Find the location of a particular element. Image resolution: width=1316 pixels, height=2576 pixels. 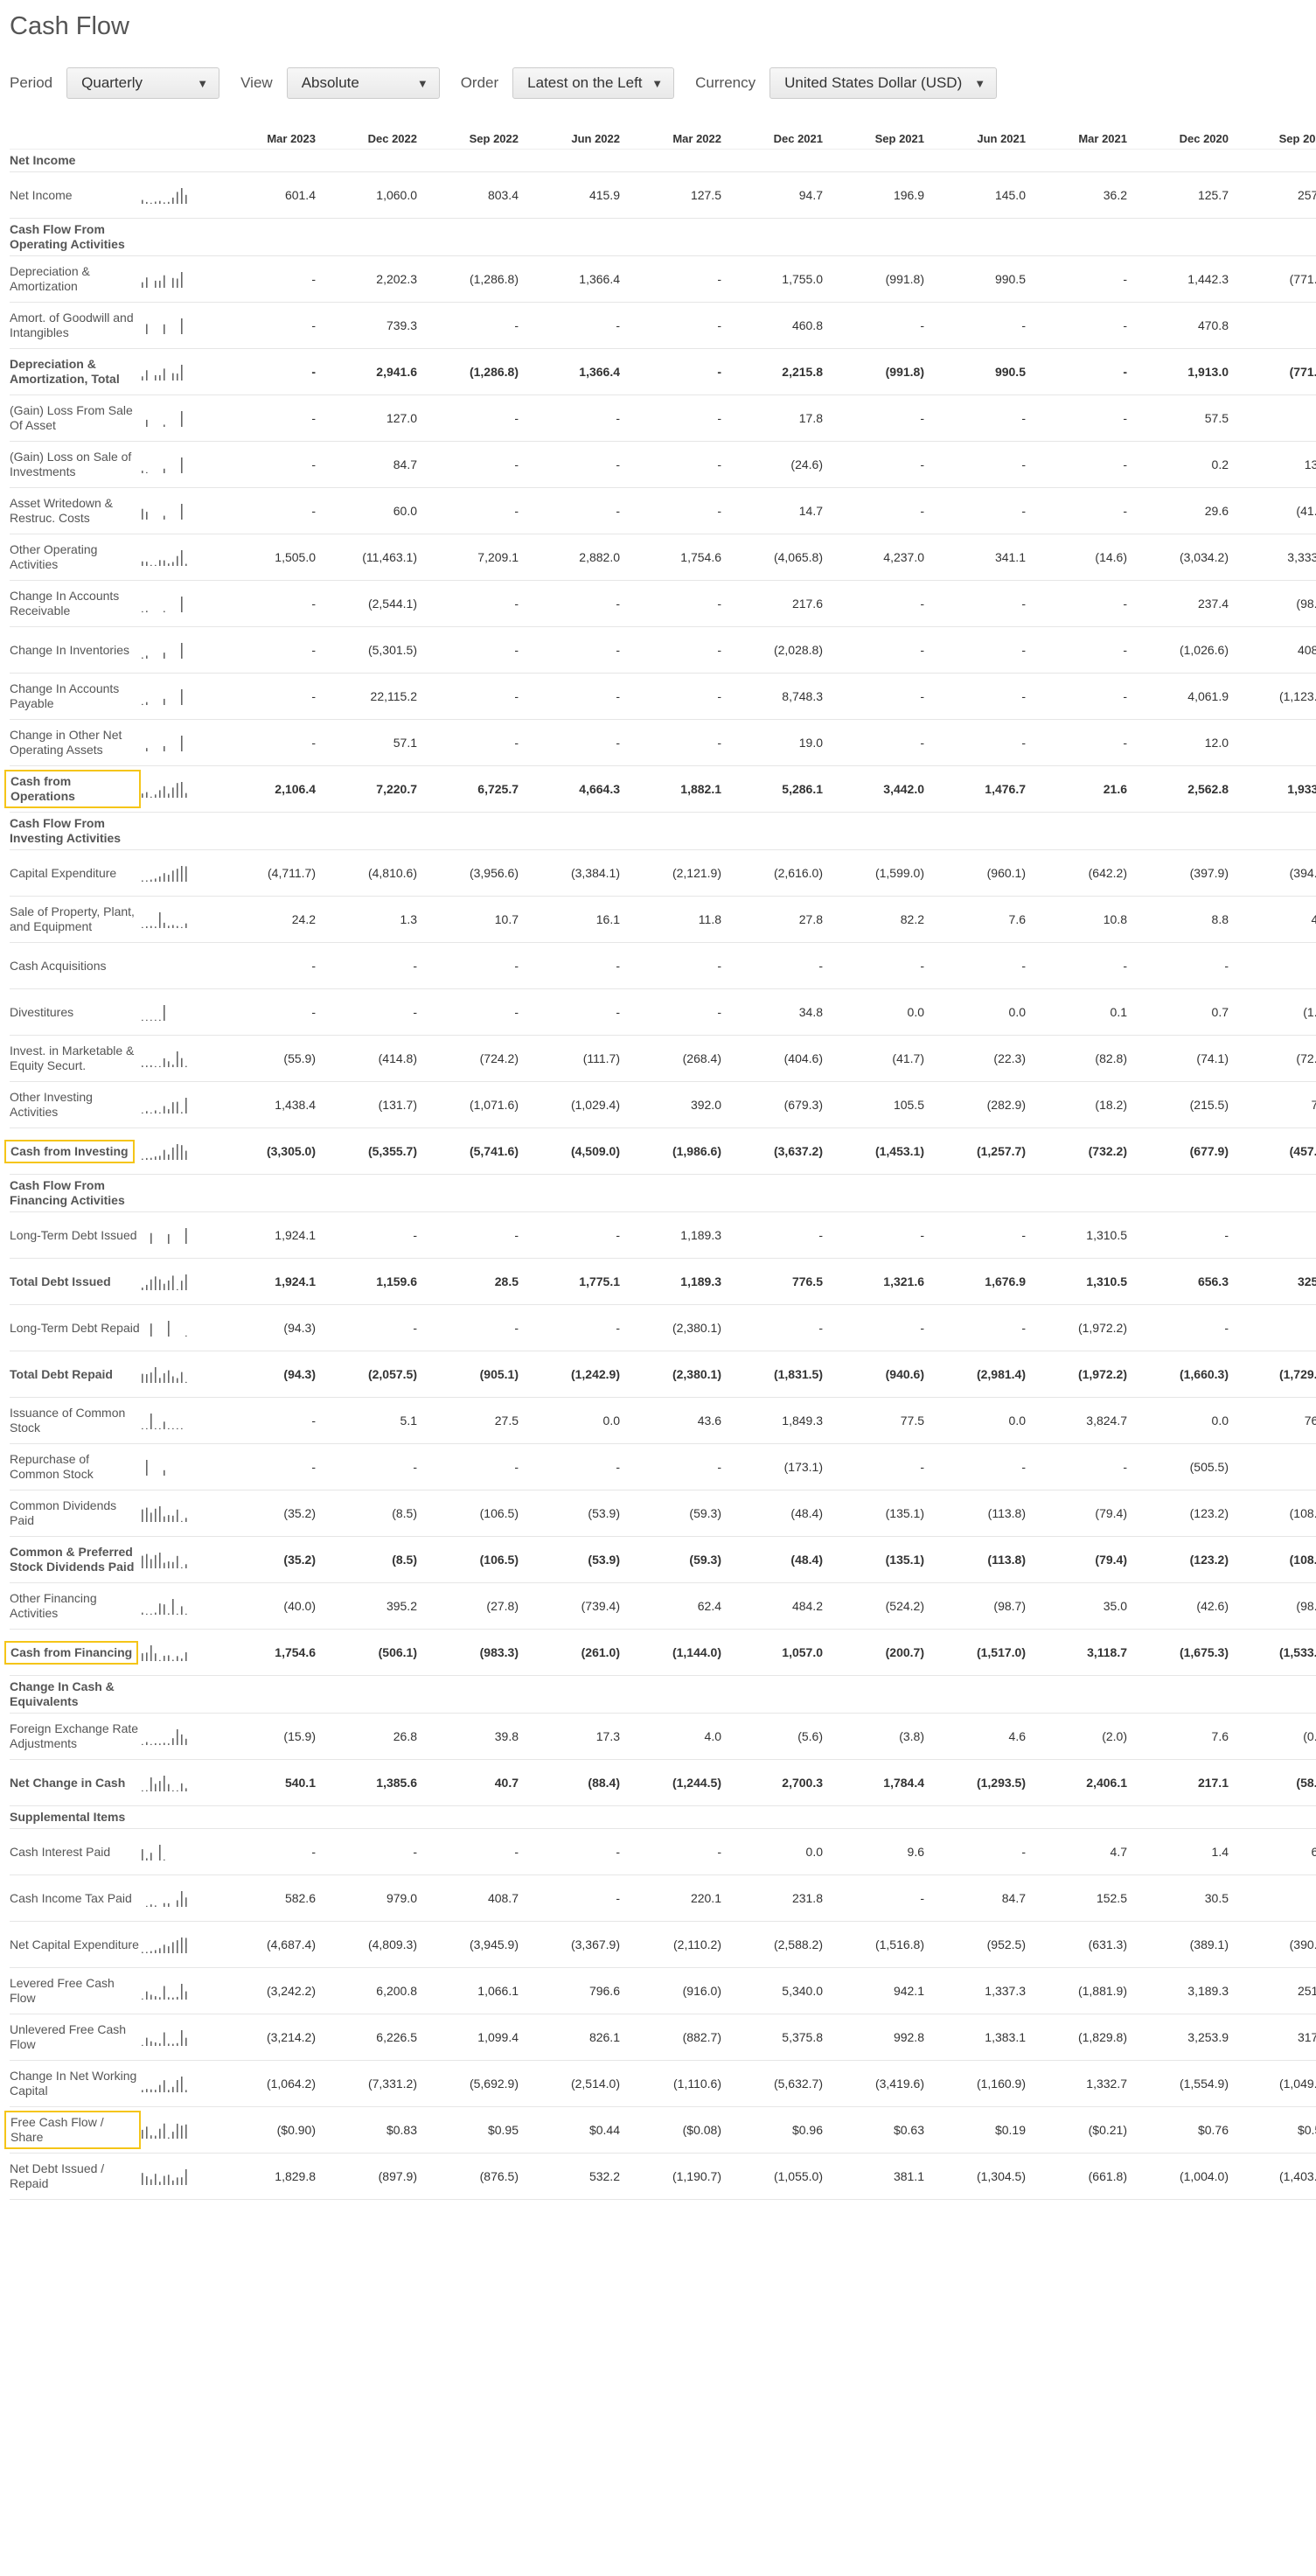

value-cell: (631.3) is located at coordinates (1076, 1945).